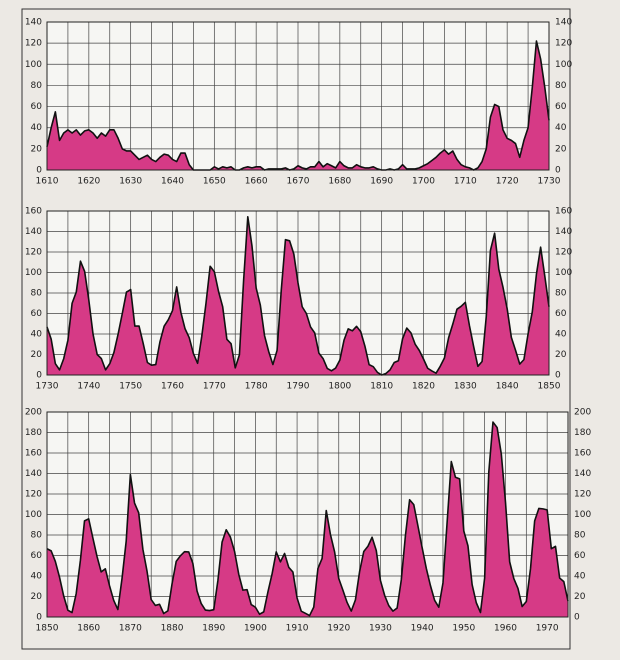  Describe the element at coordinates (213, 629) in the screenshot. I see `x-tick-label: 1890` at that location.